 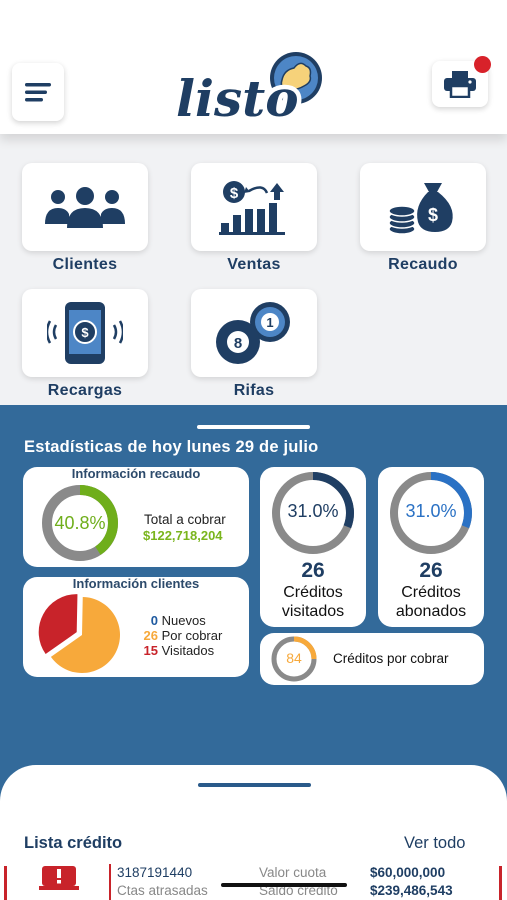 What do you see at coordinates (85, 390) in the screenshot?
I see `module-label-recargas: Recargas` at bounding box center [85, 390].